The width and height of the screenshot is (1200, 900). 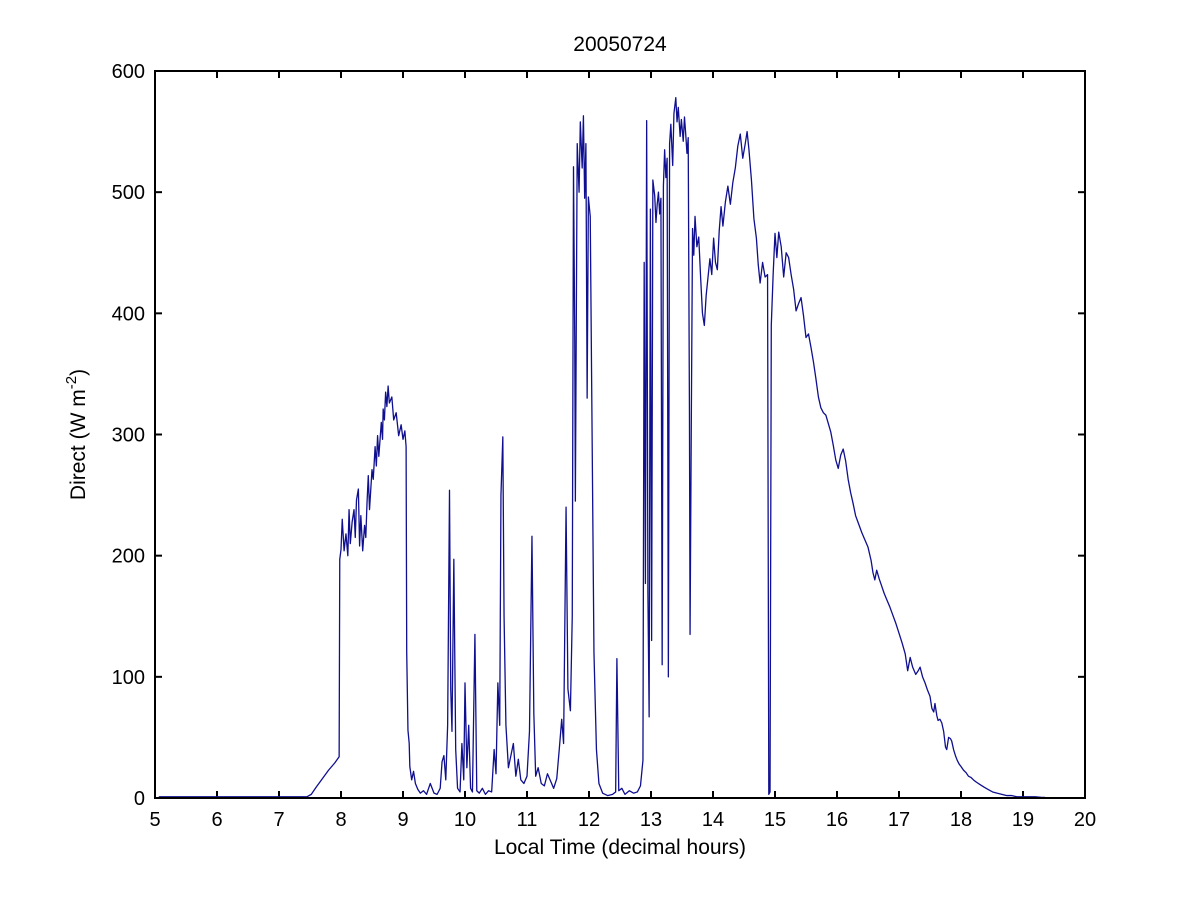 What do you see at coordinates (589, 820) in the screenshot?
I see `x-tick-label: 12` at bounding box center [589, 820].